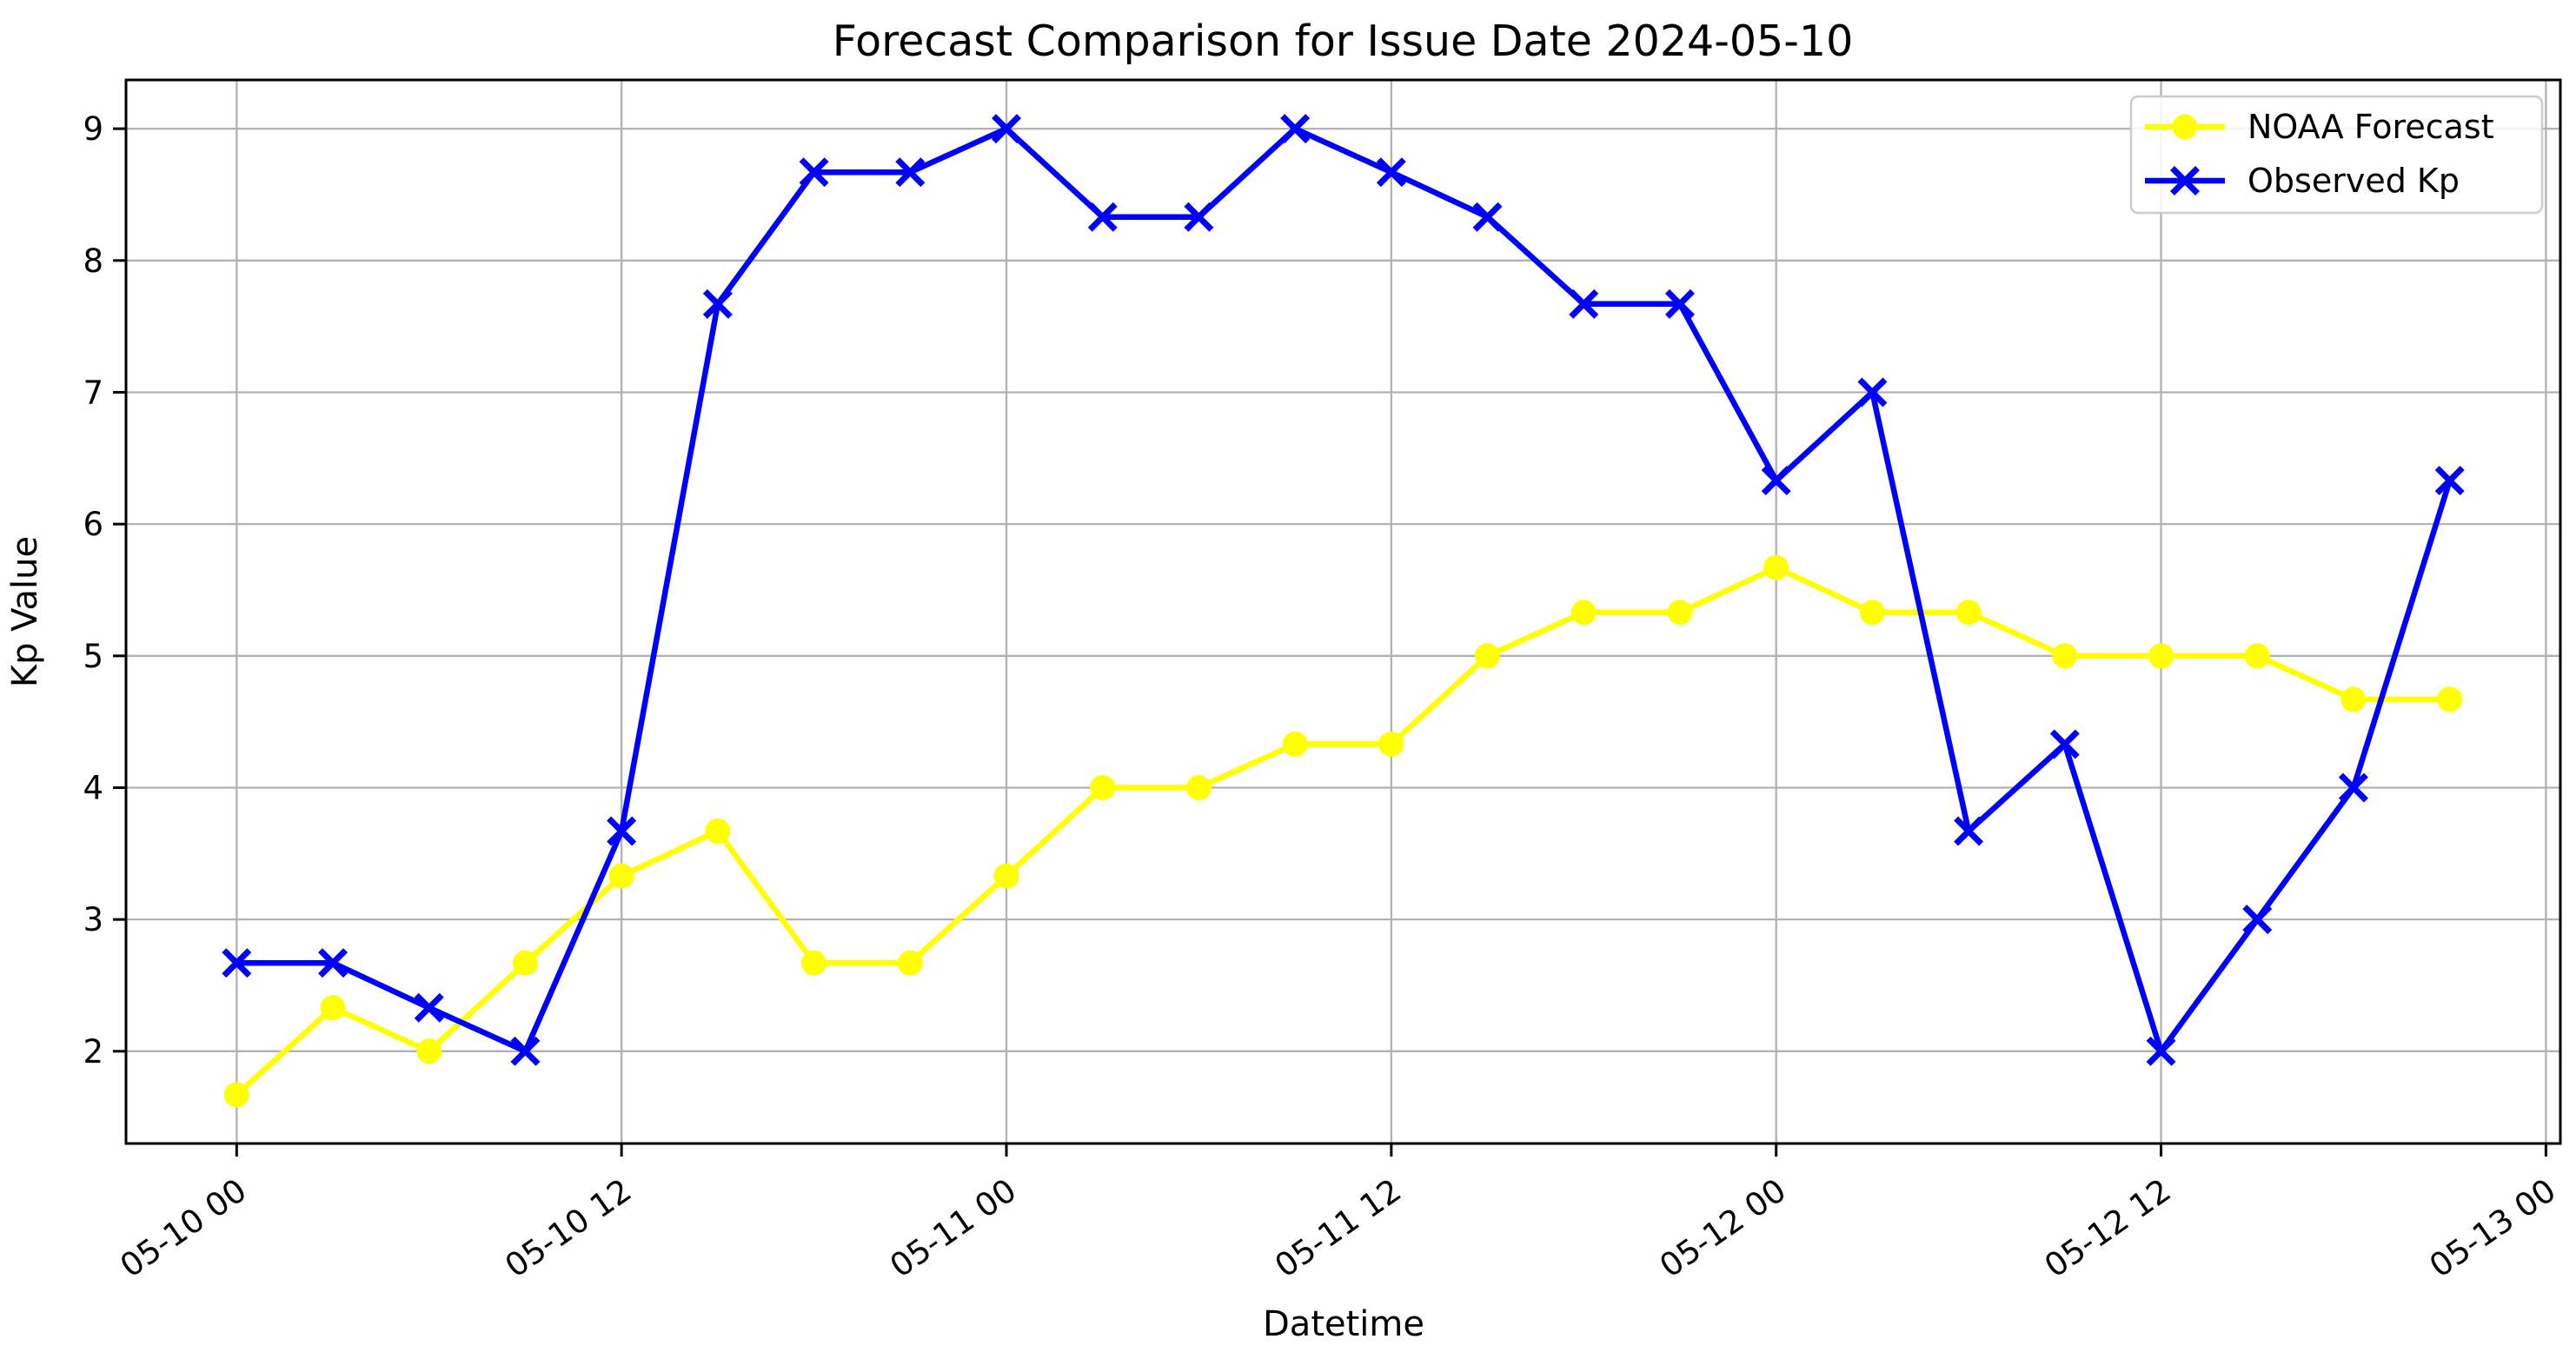 This screenshot has height=1359, width=2576. Describe the element at coordinates (568, 1228) in the screenshot. I see `x-tick-label: 05-10 12` at that location.